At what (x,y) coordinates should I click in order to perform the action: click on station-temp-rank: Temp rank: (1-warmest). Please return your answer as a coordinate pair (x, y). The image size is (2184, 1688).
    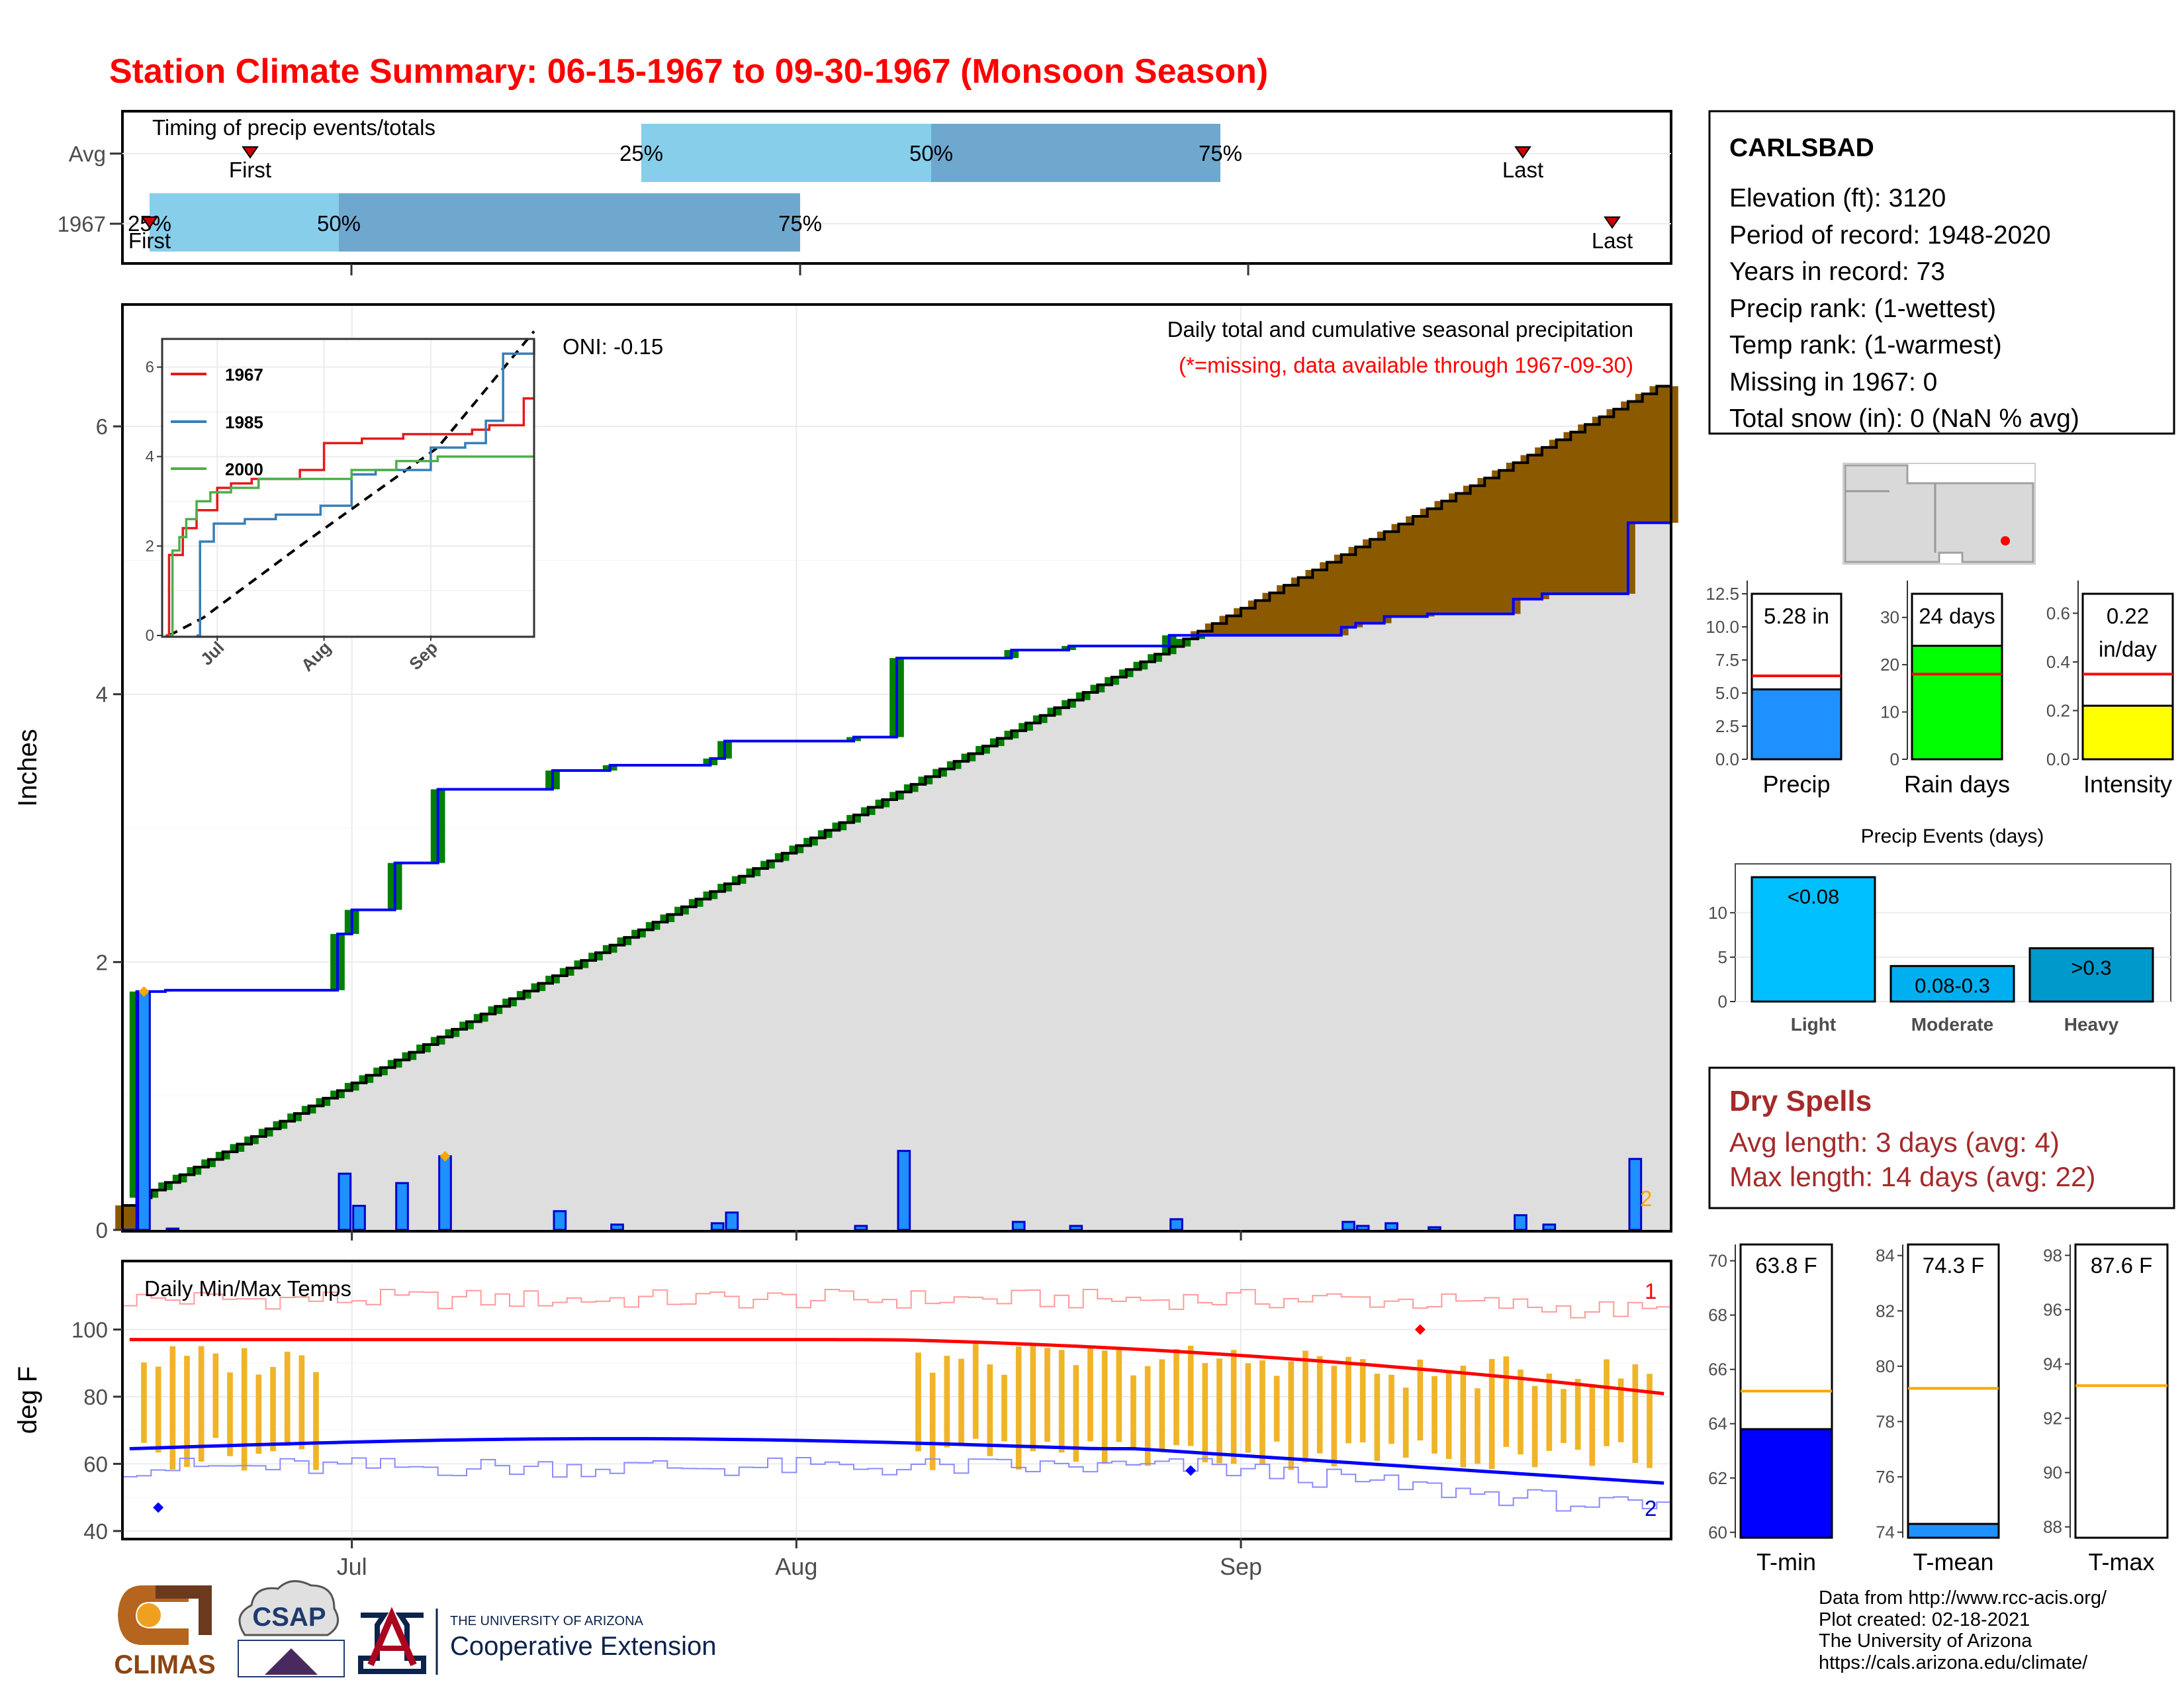
    Looking at the image, I should click on (1866, 345).